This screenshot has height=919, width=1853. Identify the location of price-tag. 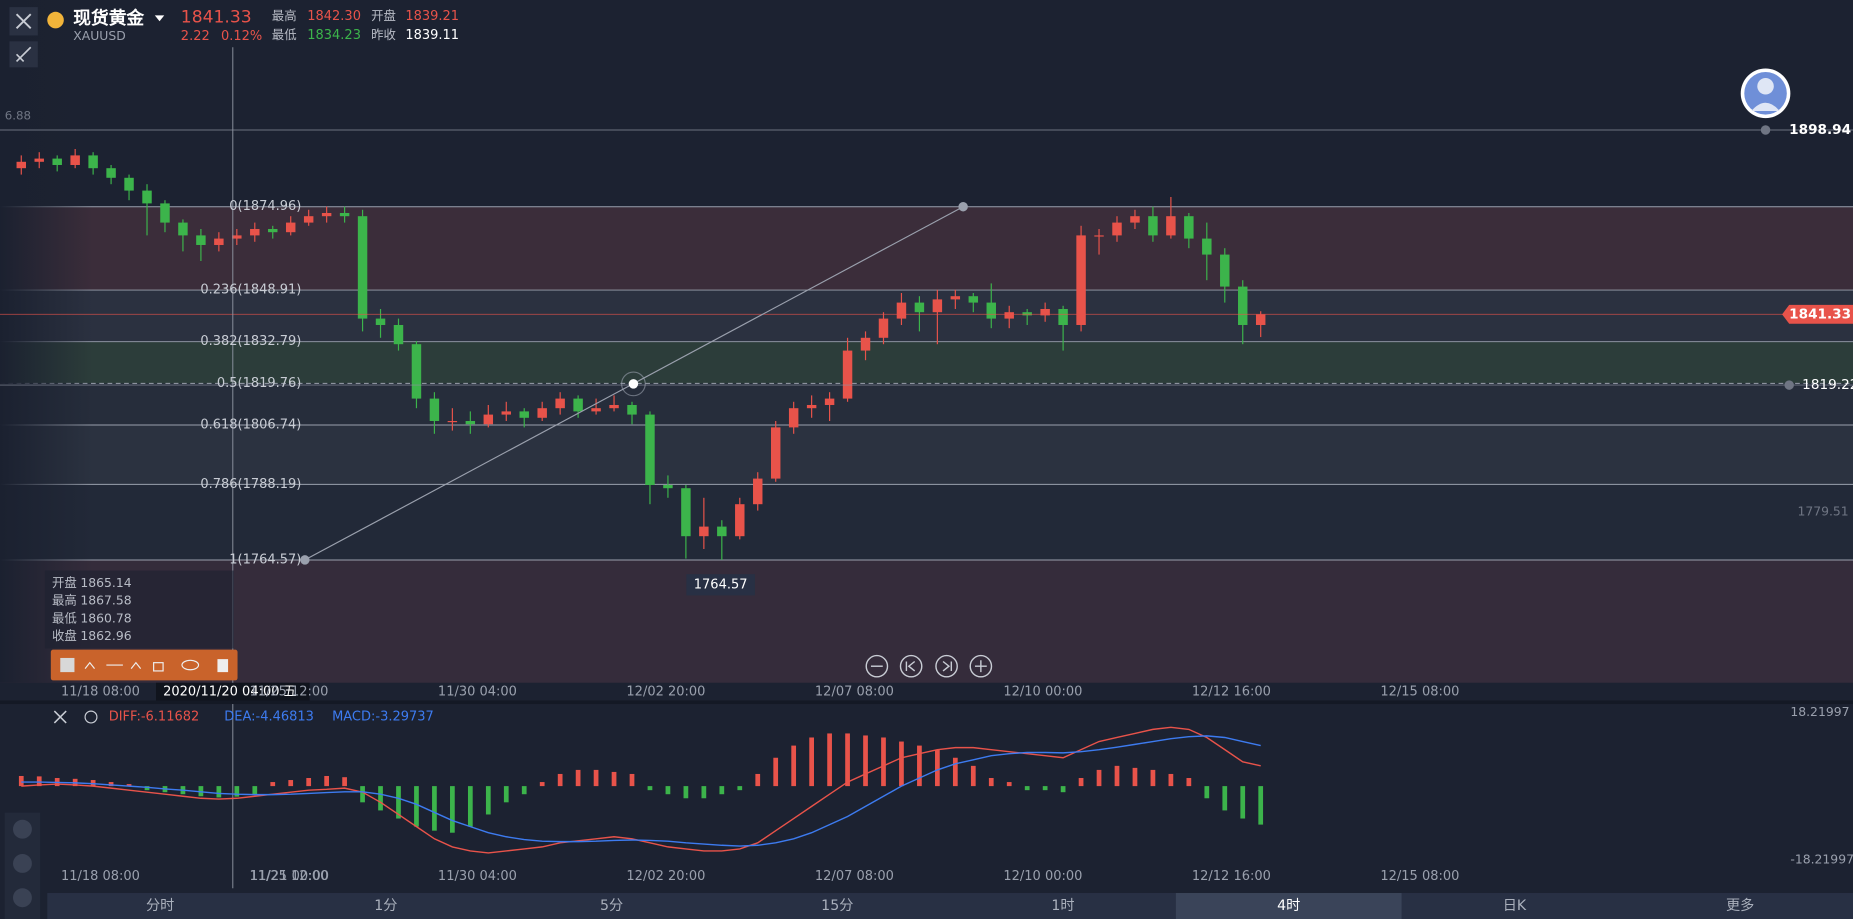
(1817, 314).